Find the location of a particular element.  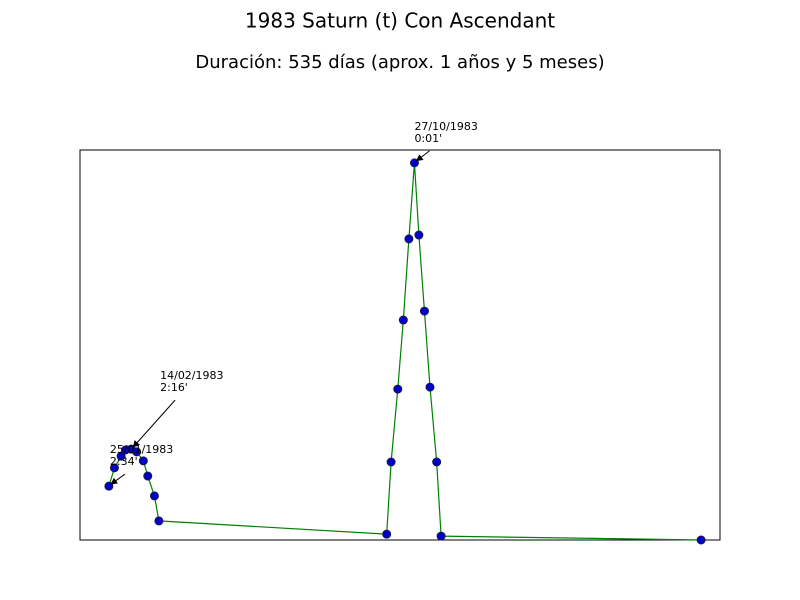

annotation-date: 14/02/1983 is located at coordinates (191, 375).